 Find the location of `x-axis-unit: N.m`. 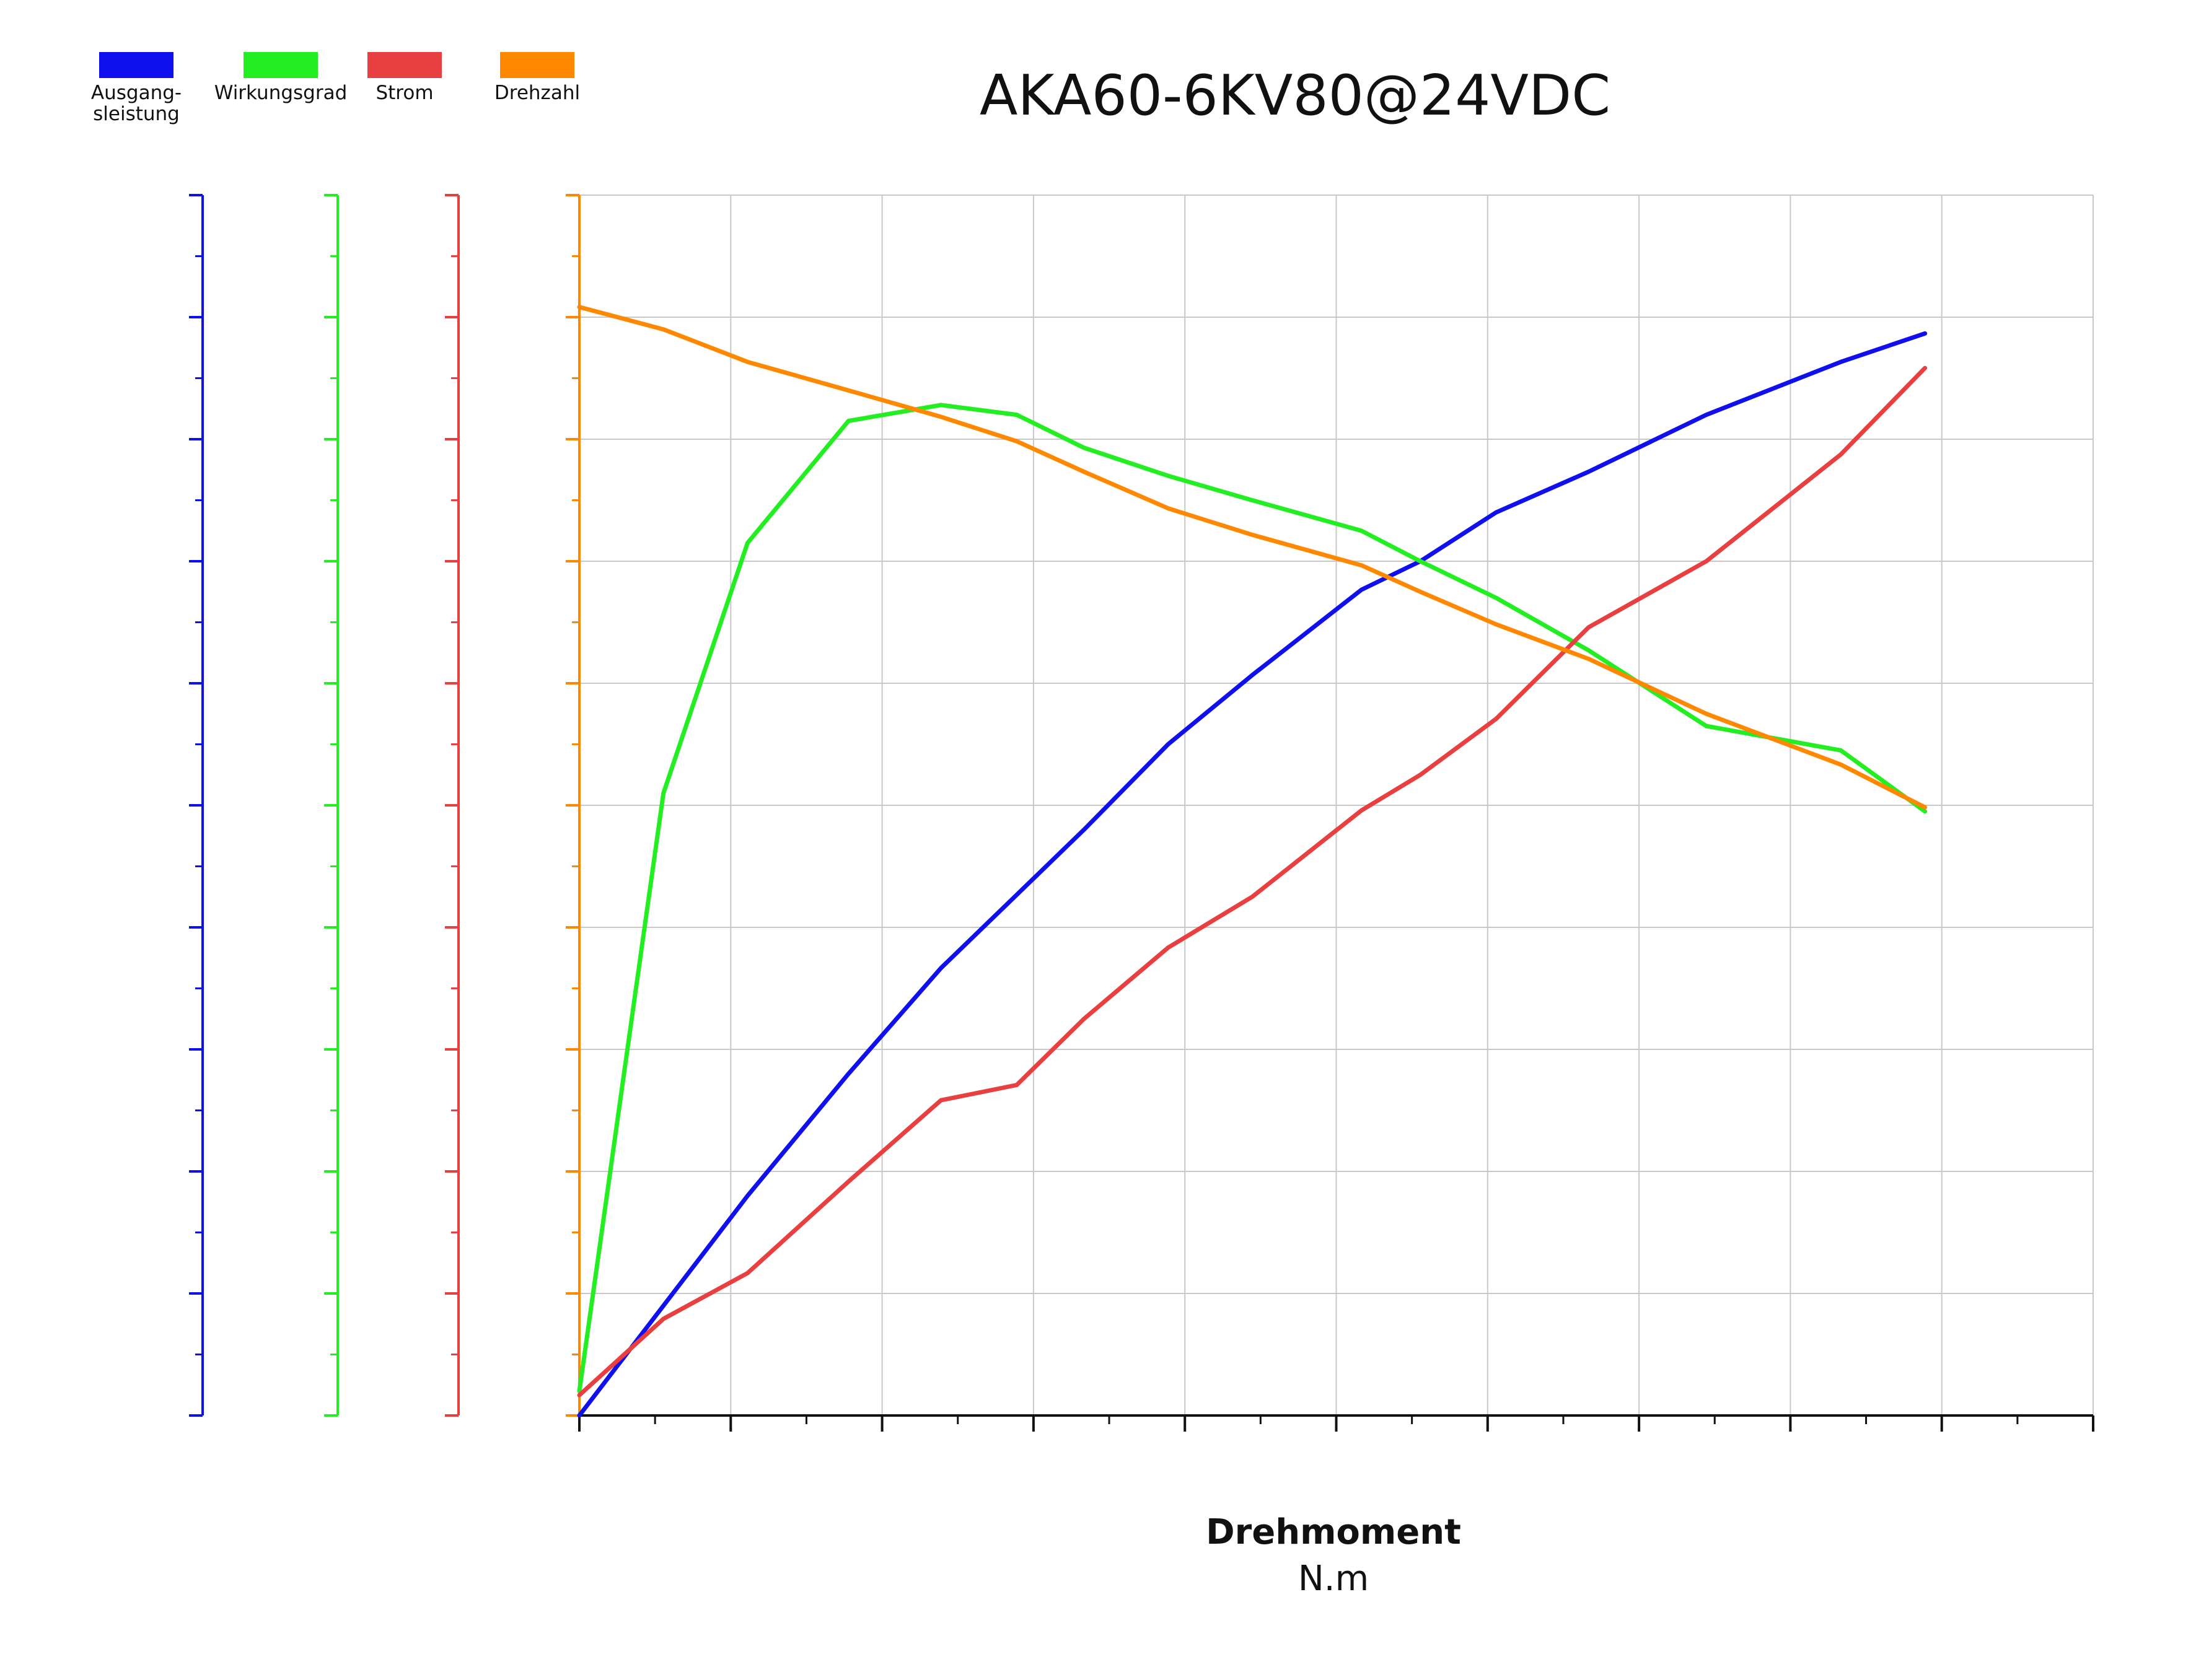

x-axis-unit: N.m is located at coordinates (1333, 1579).